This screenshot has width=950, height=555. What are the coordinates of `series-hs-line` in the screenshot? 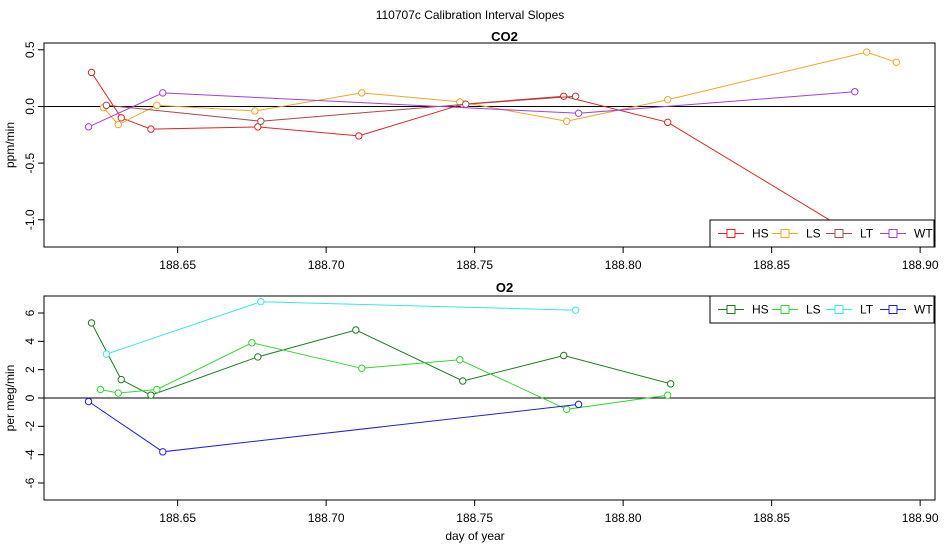 It's located at (381, 359).